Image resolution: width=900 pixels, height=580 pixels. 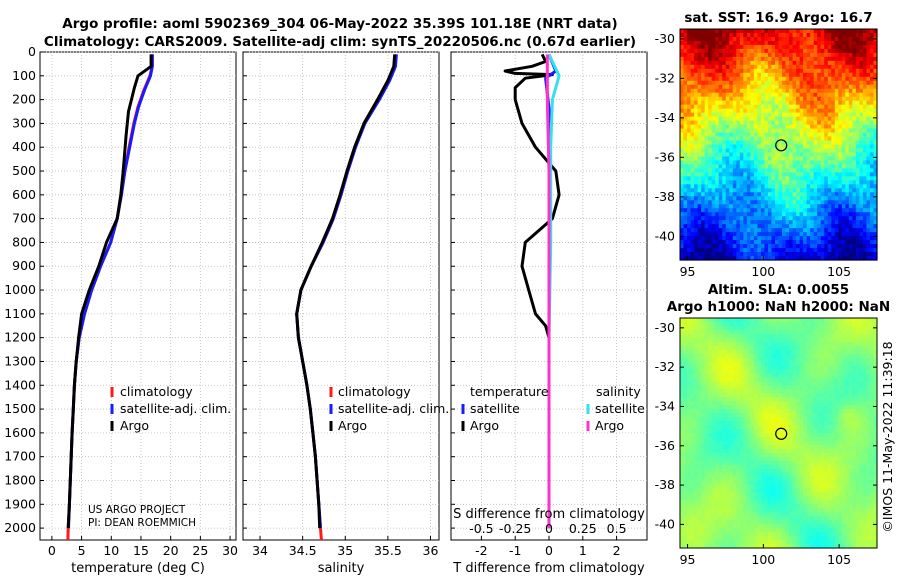 What do you see at coordinates (24, 122) in the screenshot?
I see `y-tick-label: 300` at bounding box center [24, 122].